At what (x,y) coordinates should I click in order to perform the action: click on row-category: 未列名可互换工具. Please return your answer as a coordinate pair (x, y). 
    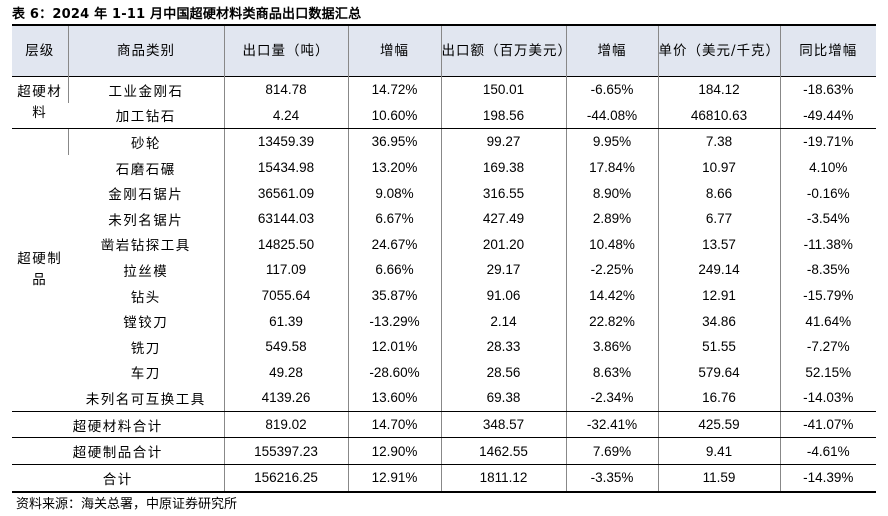
    Looking at the image, I should click on (146, 398).